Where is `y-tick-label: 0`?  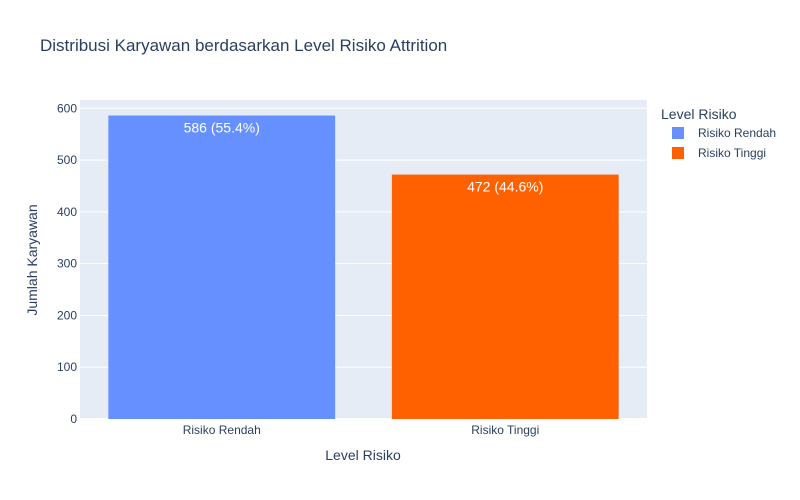 y-tick-label: 0 is located at coordinates (73, 419).